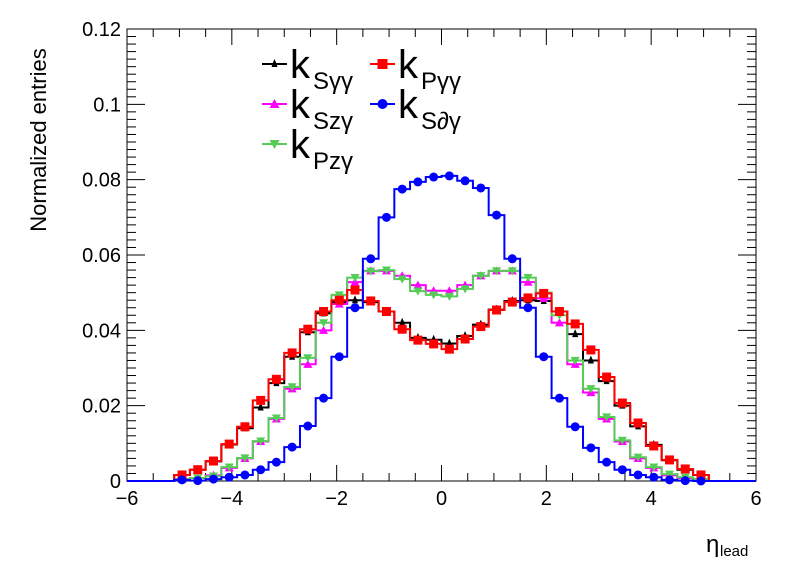 Image resolution: width=796 pixels, height=572 pixels. What do you see at coordinates (441, 81) in the screenshot?
I see `legend-label-sub: Pγγ` at bounding box center [441, 81].